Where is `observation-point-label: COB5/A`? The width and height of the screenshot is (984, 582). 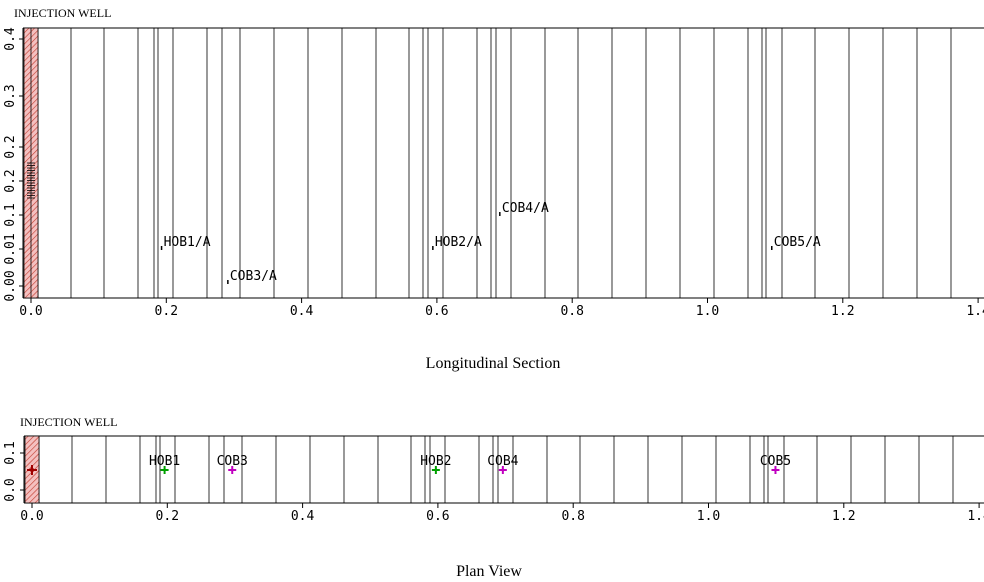
observation-point-label: COB5/A is located at coordinates (797, 242).